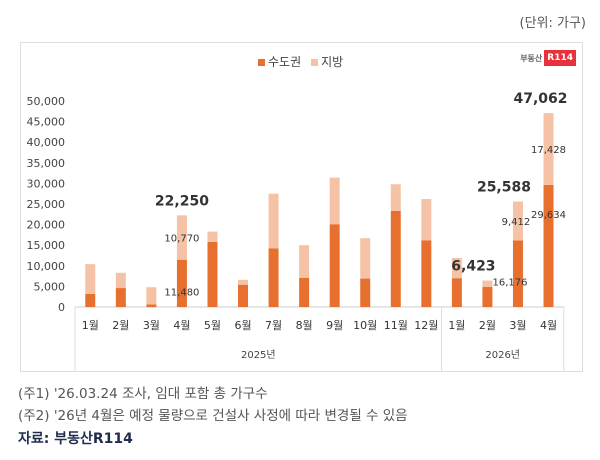 This screenshot has width=600, height=460. I want to click on segment-label-capital: 29,634, so click(548, 215).